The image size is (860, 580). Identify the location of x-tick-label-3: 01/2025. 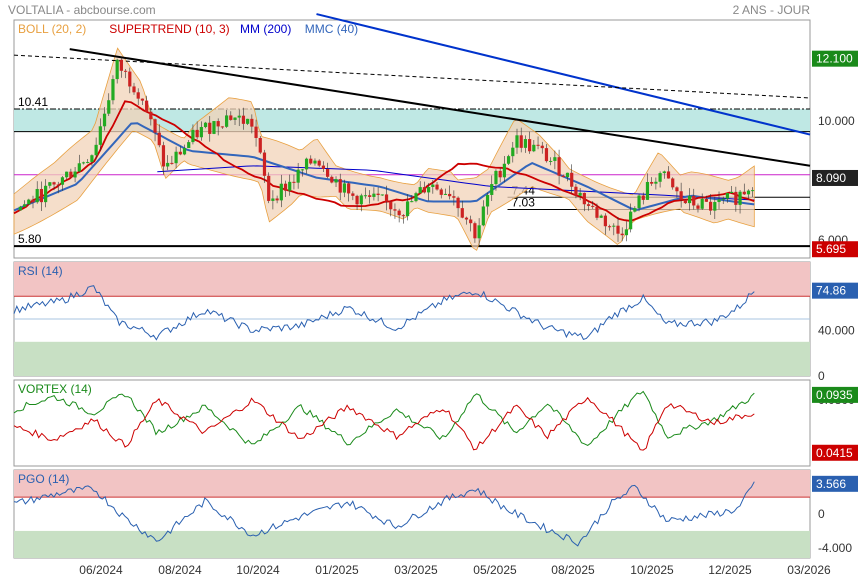
(337, 570).